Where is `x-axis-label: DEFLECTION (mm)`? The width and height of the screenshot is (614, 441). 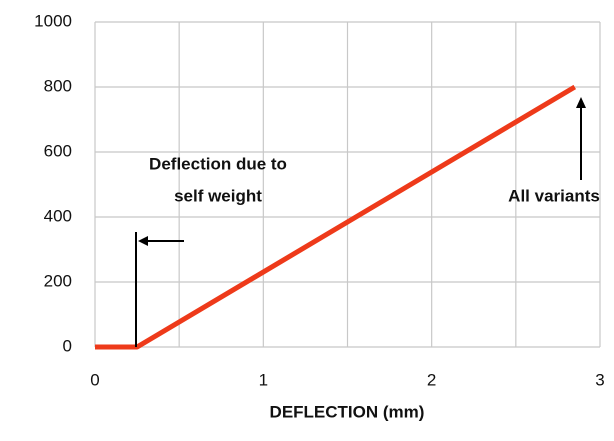 x-axis-label: DEFLECTION (mm) is located at coordinates (347, 411).